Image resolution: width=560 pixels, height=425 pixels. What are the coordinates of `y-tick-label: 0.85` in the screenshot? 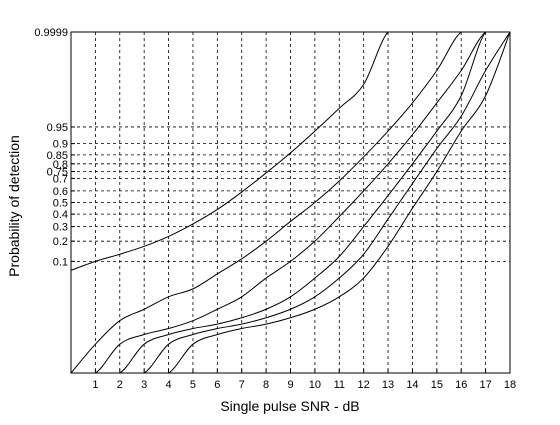 It's located at (57, 156).